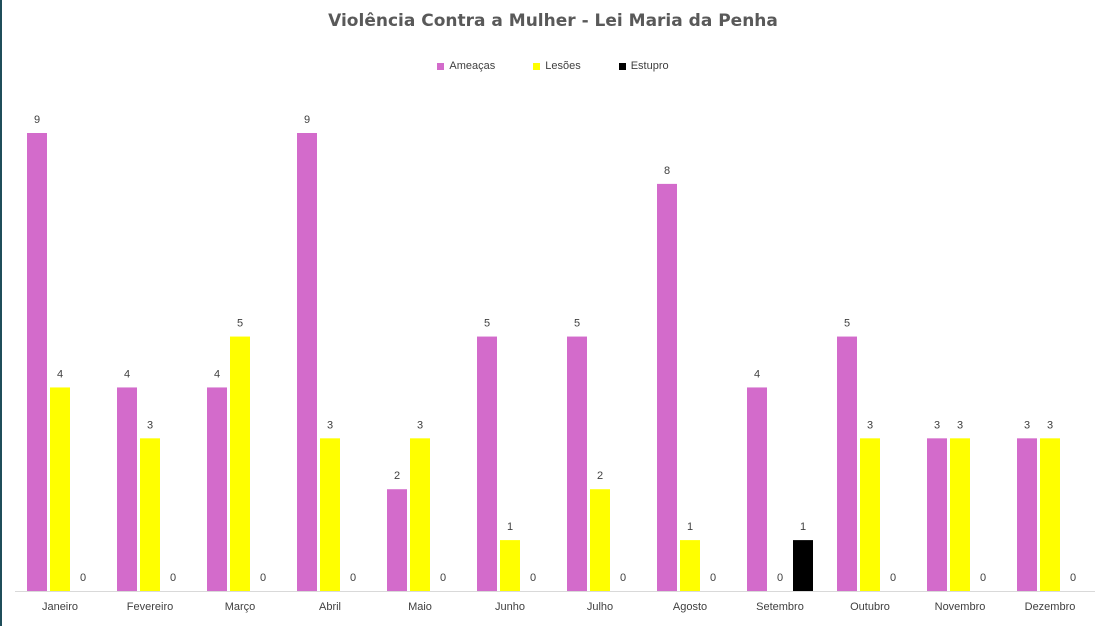  I want to click on legend-label: Ameaças, so click(472, 66).